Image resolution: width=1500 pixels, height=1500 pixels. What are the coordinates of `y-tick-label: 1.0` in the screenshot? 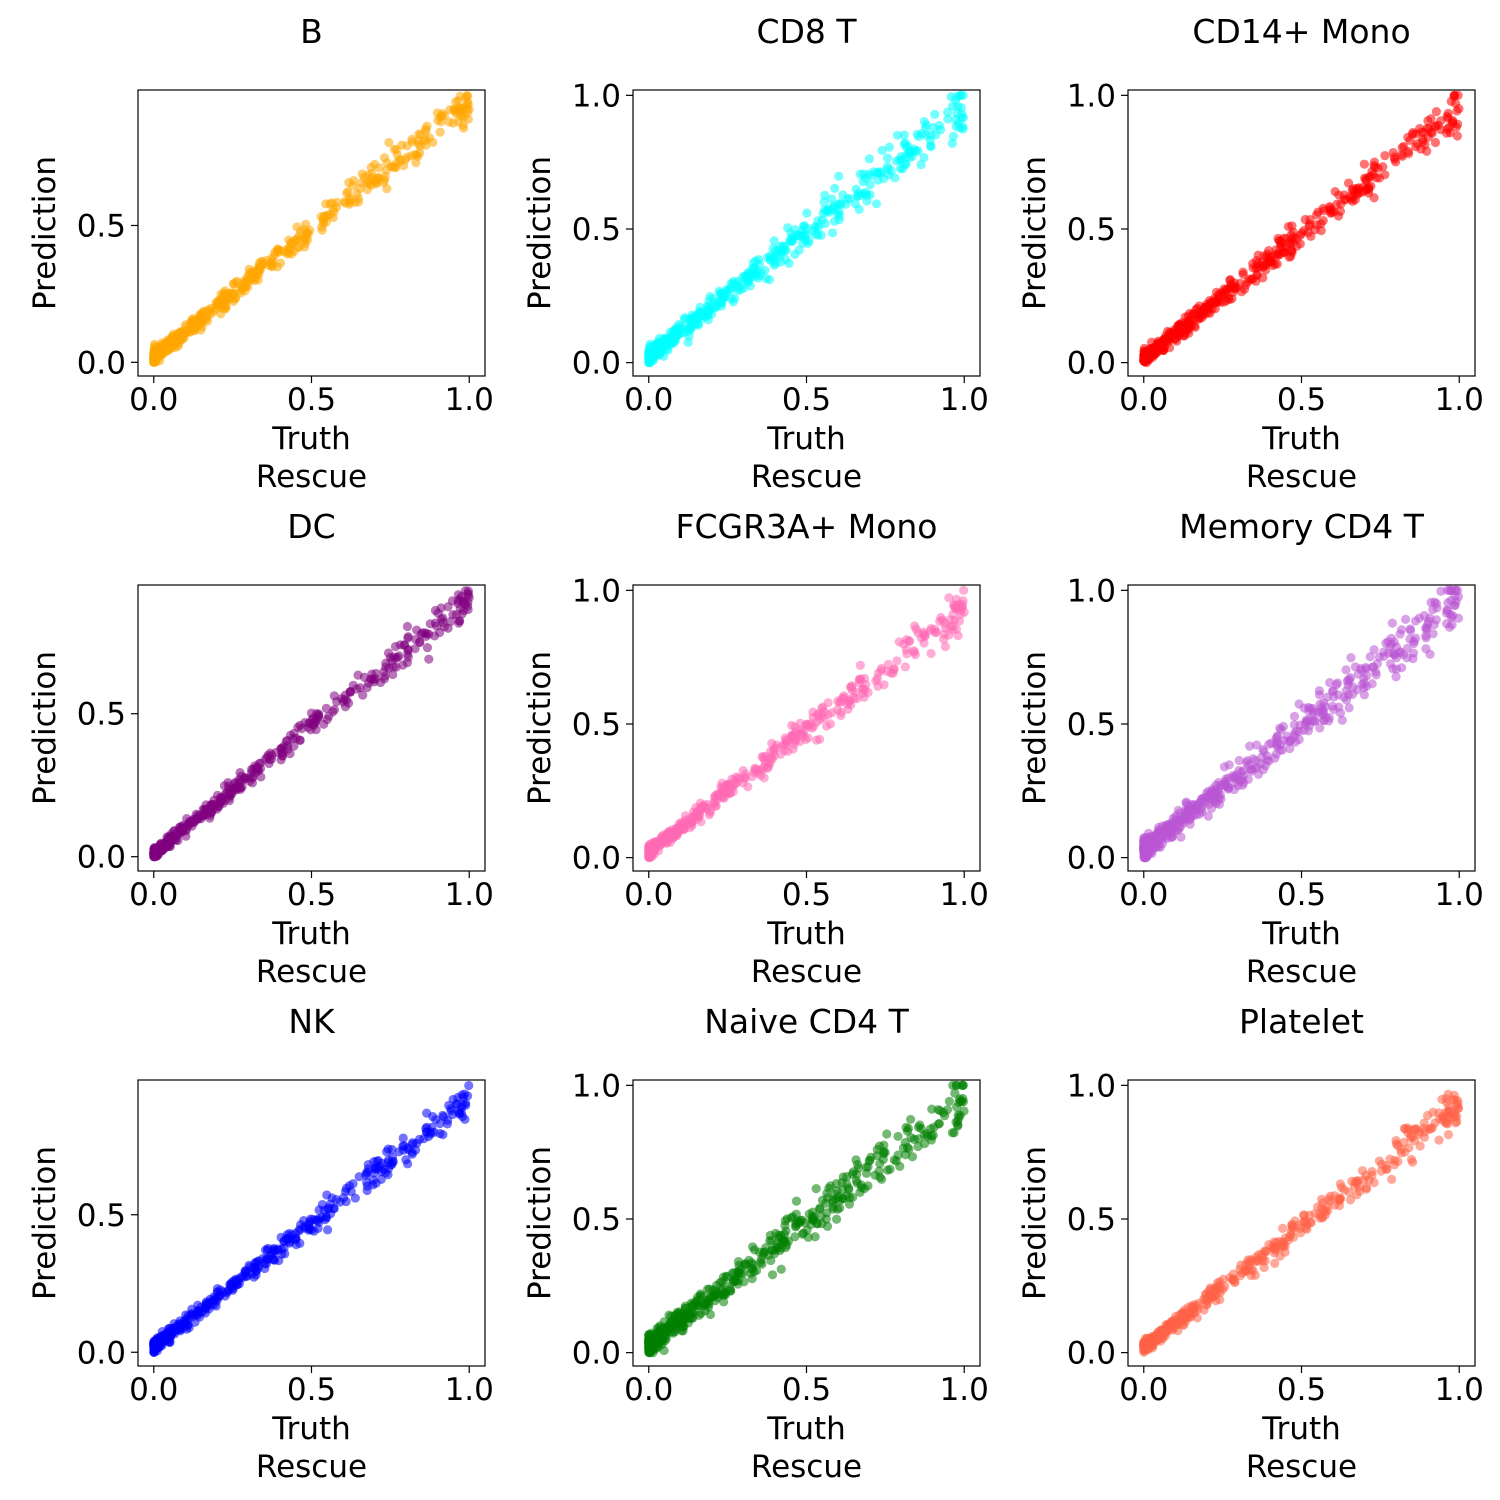 It's located at (596, 591).